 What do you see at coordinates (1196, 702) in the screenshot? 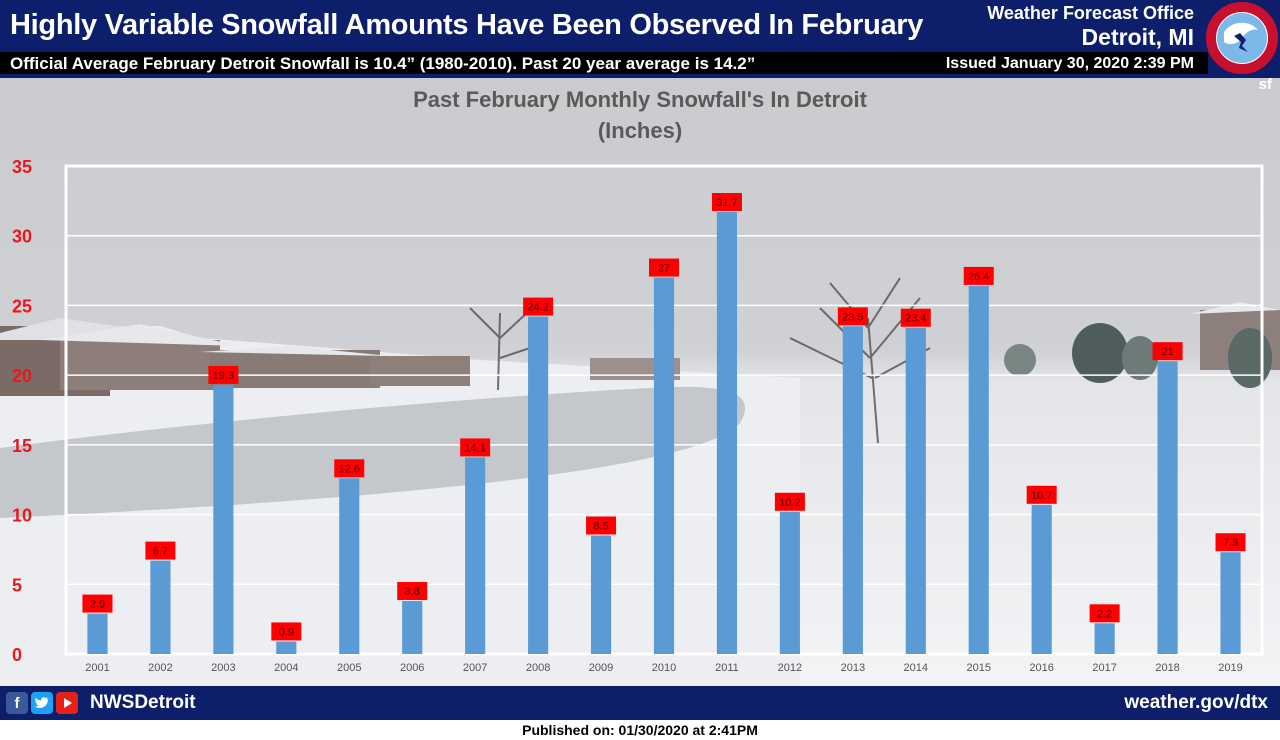
I see `website-link: weather.gov/dtx` at bounding box center [1196, 702].